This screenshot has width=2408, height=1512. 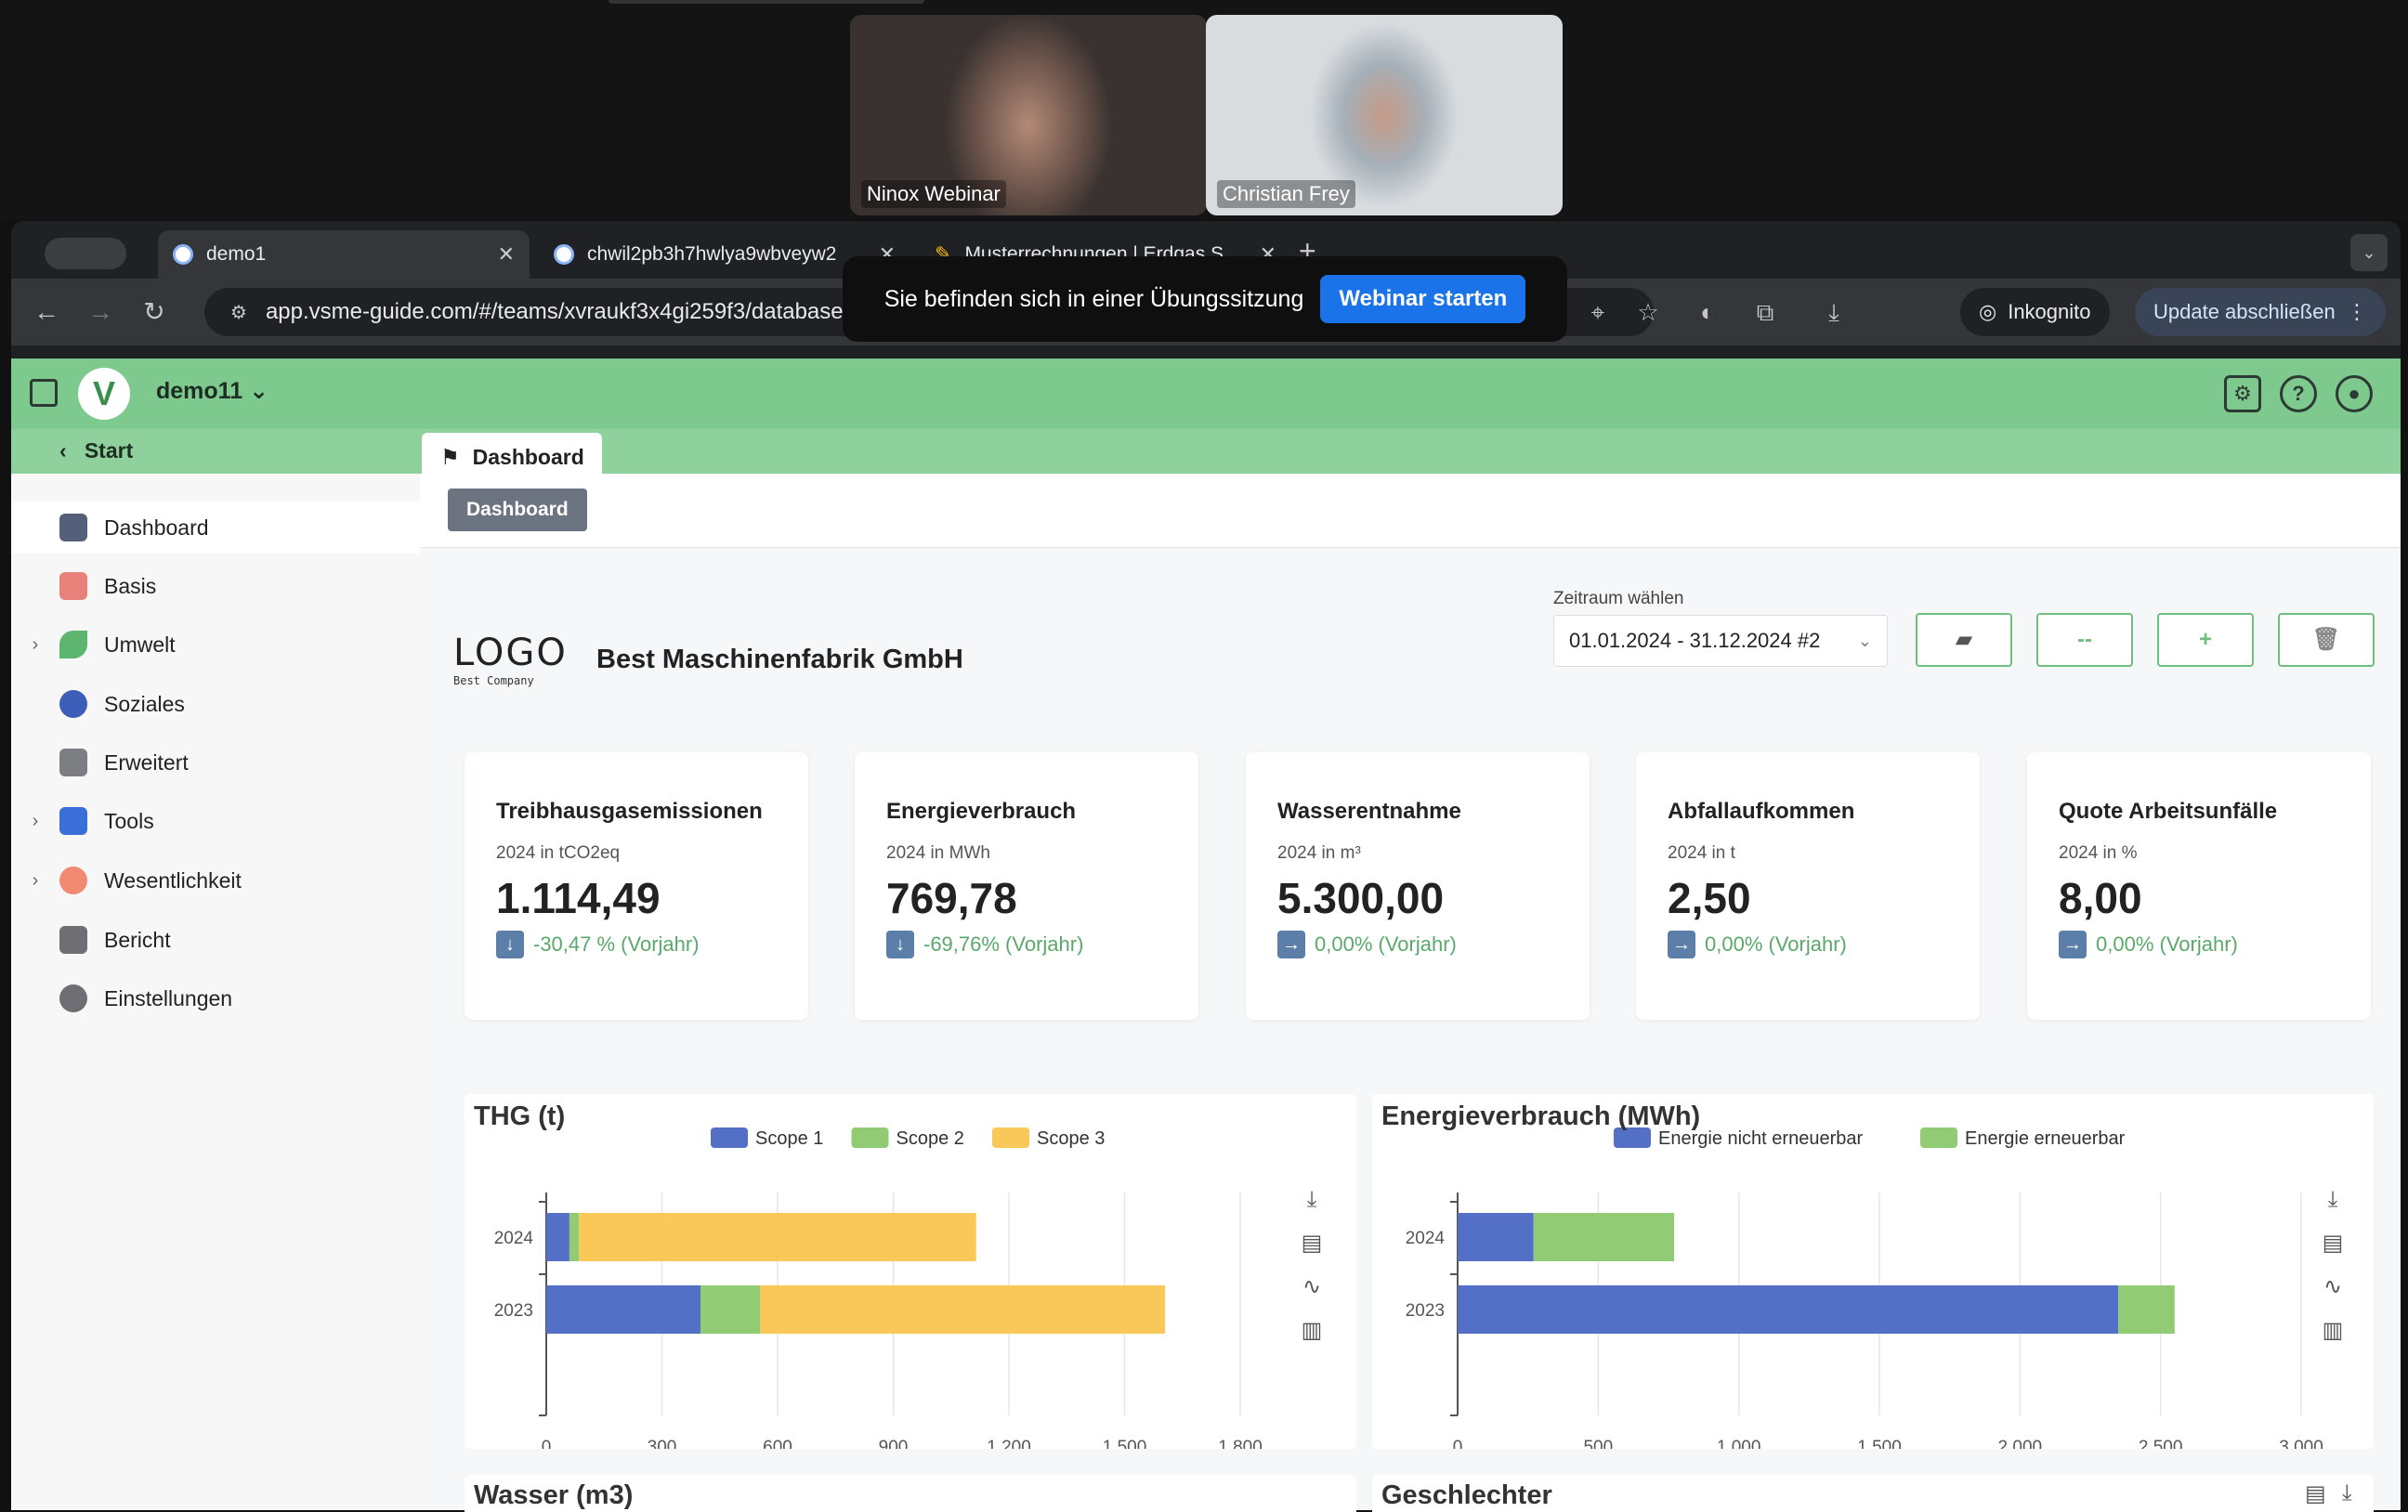 What do you see at coordinates (2326, 640) in the screenshot?
I see `delete-button: 🗑` at bounding box center [2326, 640].